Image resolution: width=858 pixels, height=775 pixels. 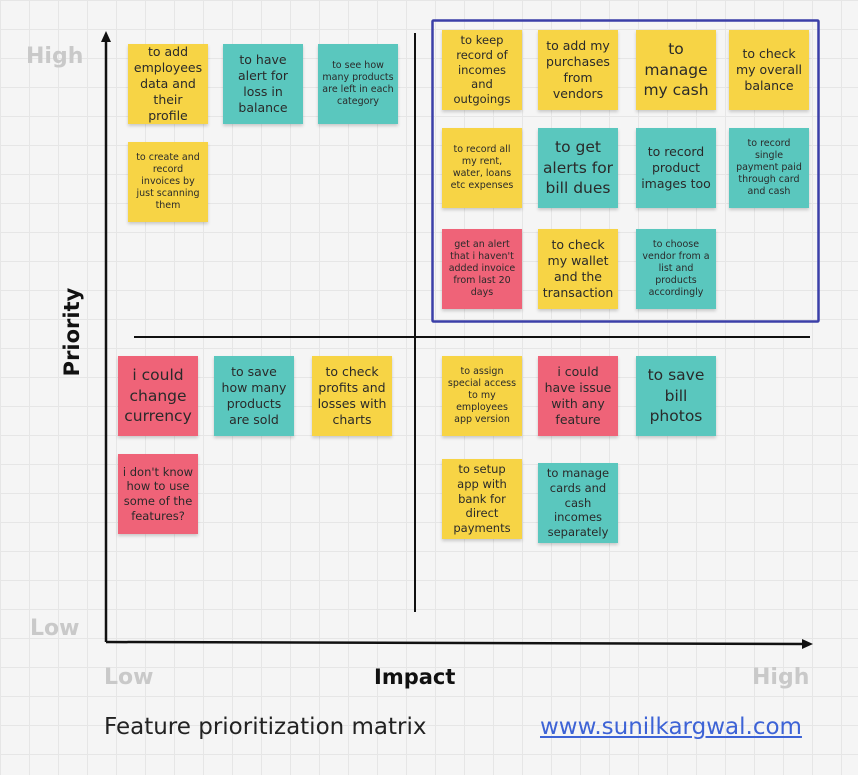 I want to click on x-axis, so click(x=459, y=643).